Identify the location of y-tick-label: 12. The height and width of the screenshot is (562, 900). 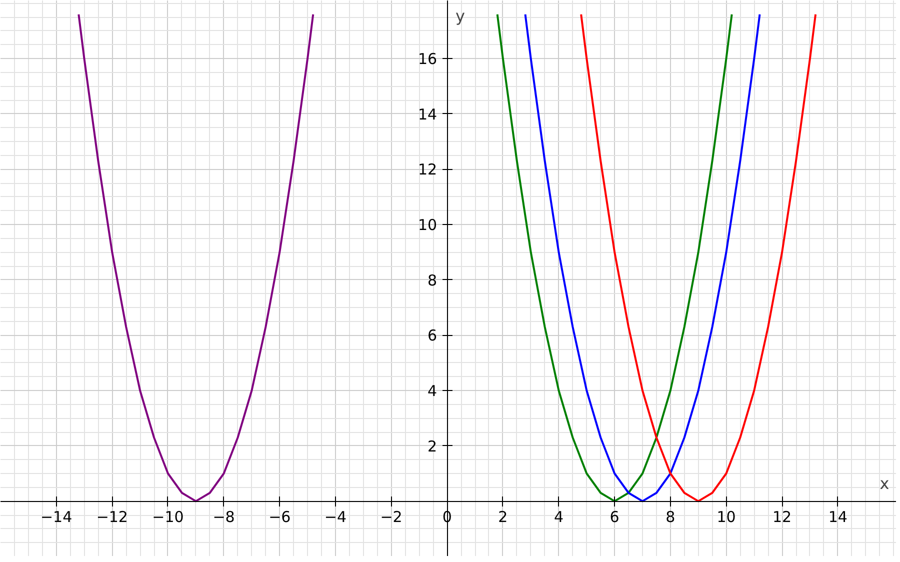
(428, 169).